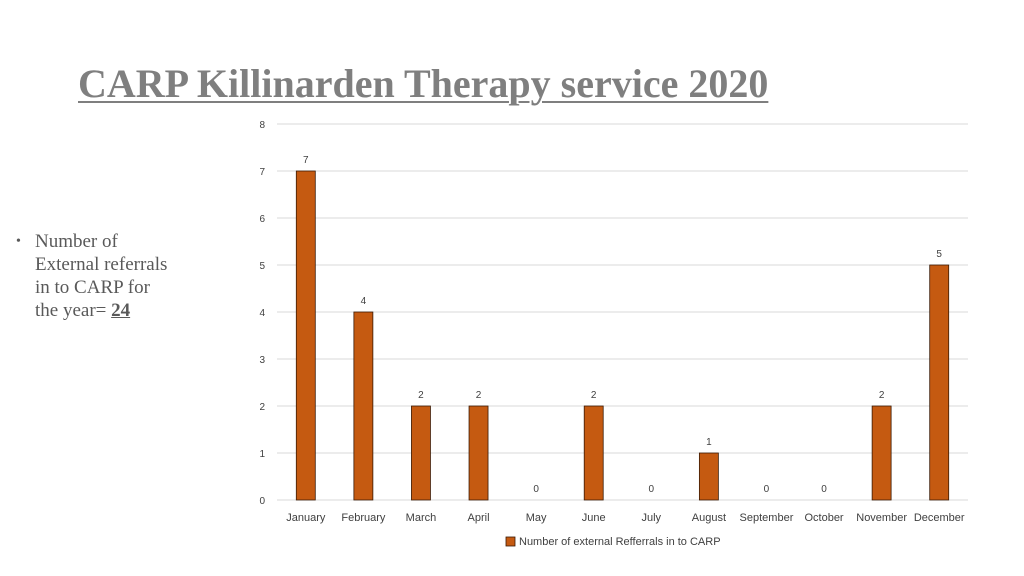 The image size is (1024, 576). Describe the element at coordinates (423, 83) in the screenshot. I see `slide-title: CARP Killinarden Therapy service 2020` at that location.